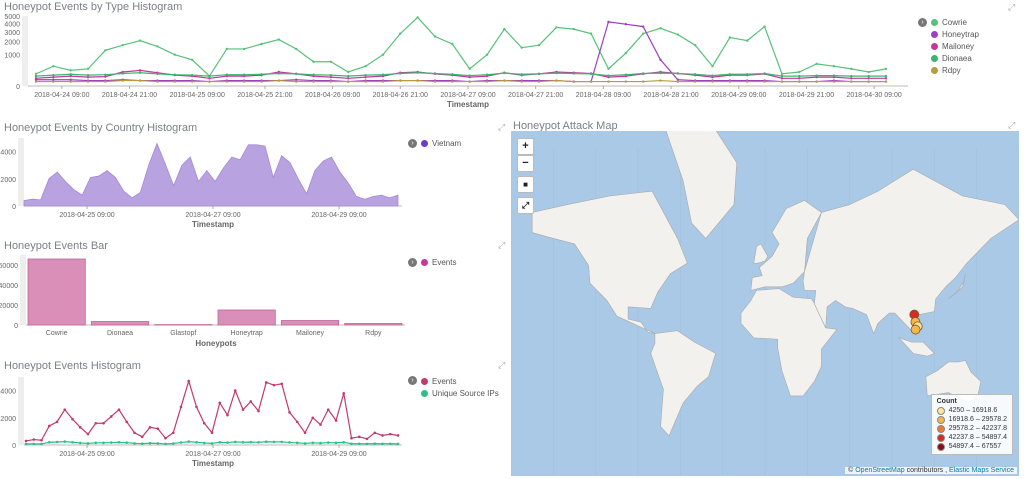 This screenshot has width=1024, height=479. What do you see at coordinates (958, 46) in the screenshot?
I see `legend-label: Mailoney` at bounding box center [958, 46].